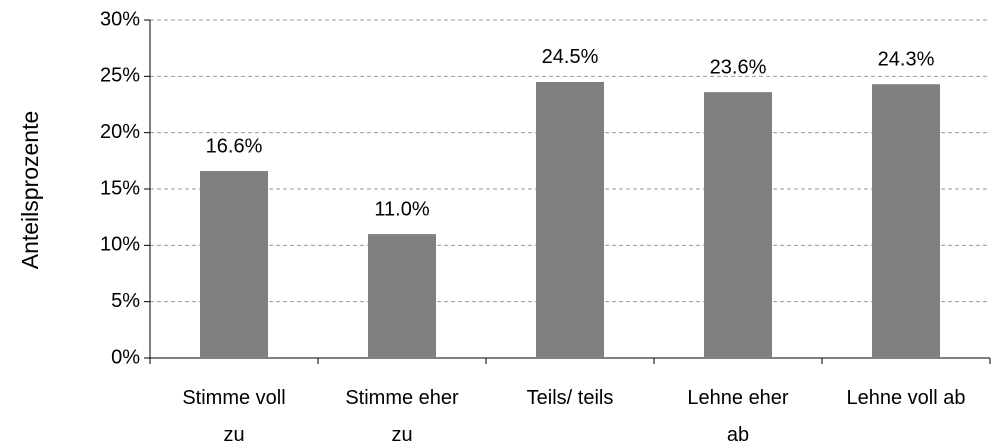 Image resolution: width=996 pixels, height=445 pixels. I want to click on y-tick-label: 5%, so click(125, 301).